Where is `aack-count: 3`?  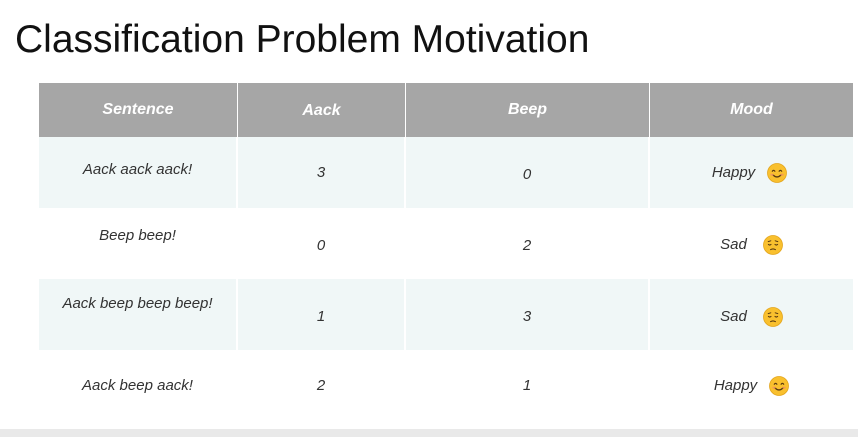
aack-count: 3 is located at coordinates (321, 172).